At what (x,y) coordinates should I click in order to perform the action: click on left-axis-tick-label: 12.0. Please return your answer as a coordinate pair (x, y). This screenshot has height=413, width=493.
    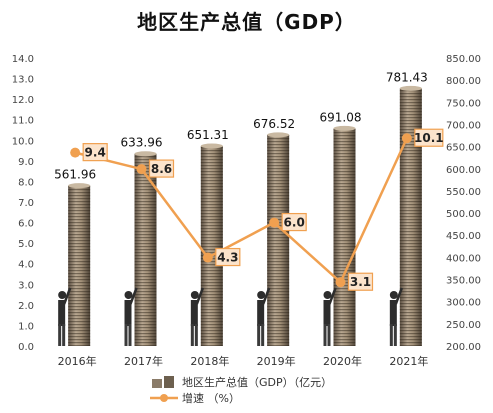
    Looking at the image, I should click on (23, 100).